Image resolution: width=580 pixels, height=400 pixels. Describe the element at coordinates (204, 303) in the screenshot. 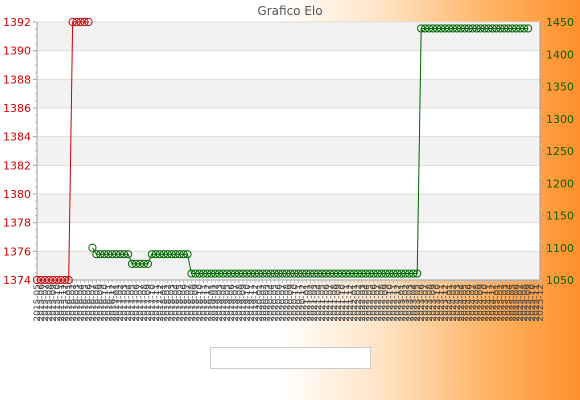

I see `x-tick-label: 2018-11` at that location.